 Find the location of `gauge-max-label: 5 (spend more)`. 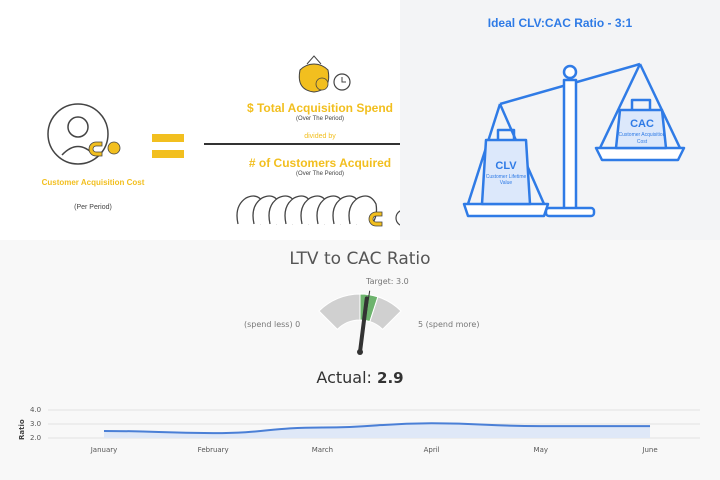

gauge-max-label: 5 (spend more) is located at coordinates (449, 324).